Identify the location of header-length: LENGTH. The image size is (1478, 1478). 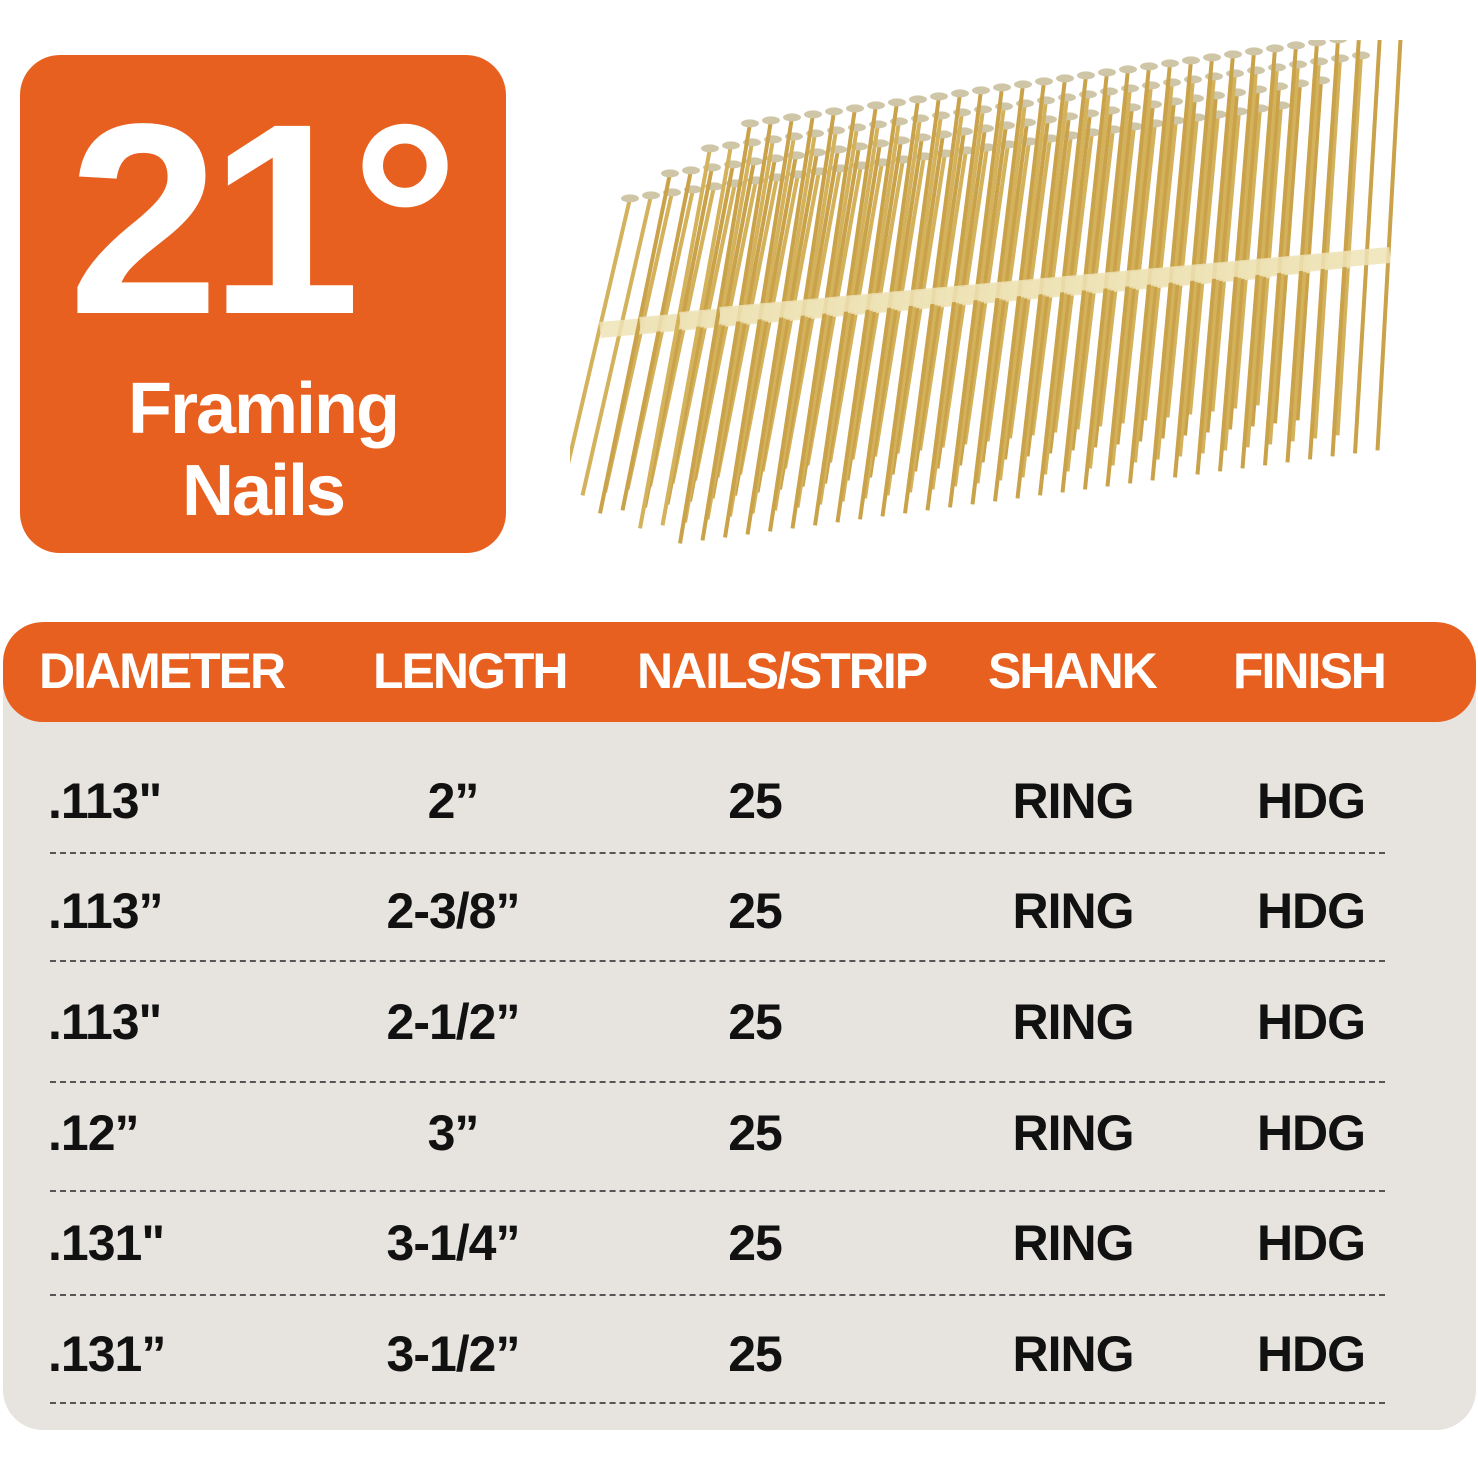
(471, 671).